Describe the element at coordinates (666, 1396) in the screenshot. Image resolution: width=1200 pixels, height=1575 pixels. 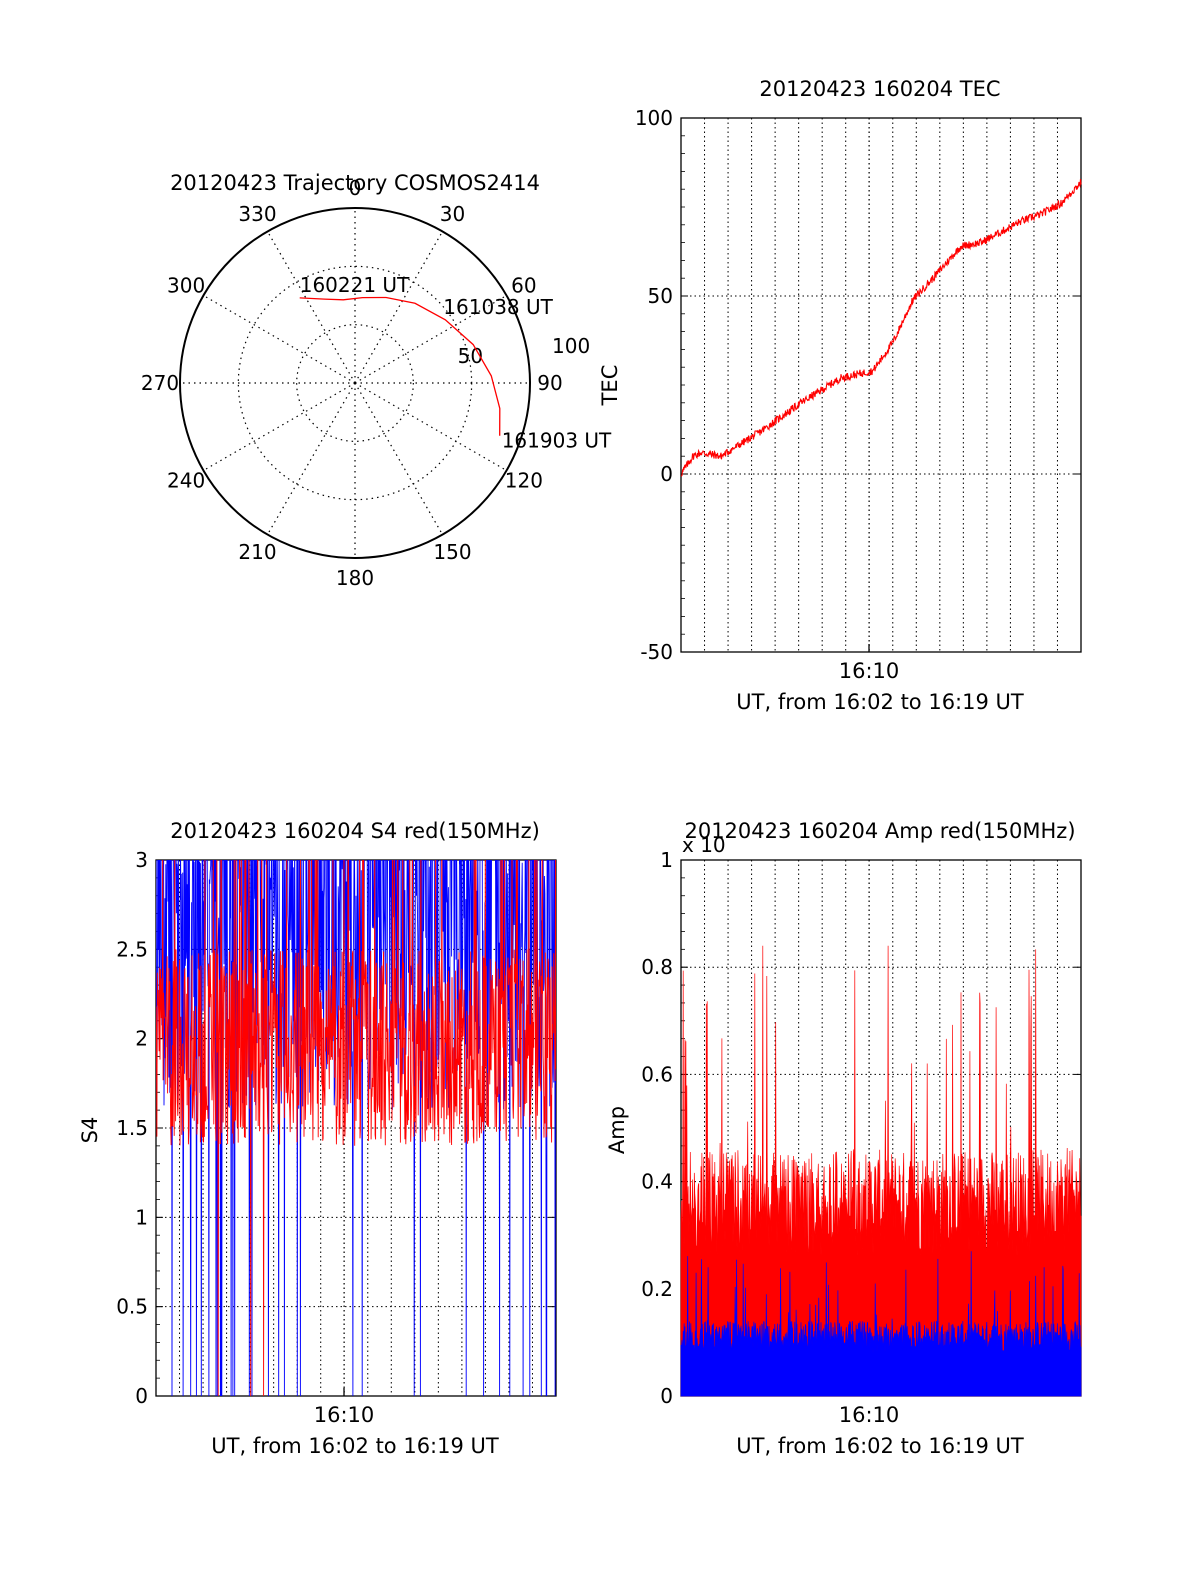
I see `amp-ytick-0: 0` at that location.